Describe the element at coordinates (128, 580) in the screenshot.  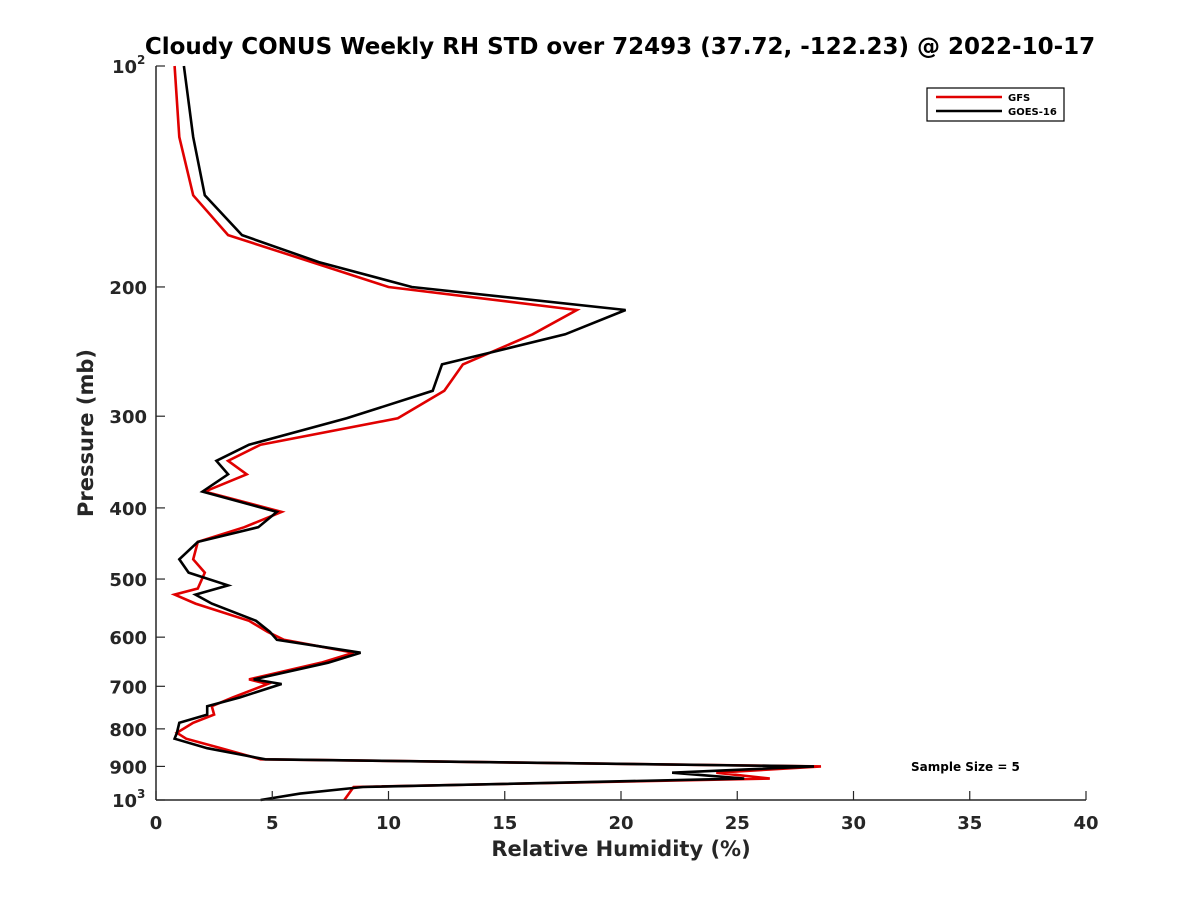
I see `y-tick-label: 500` at that location.